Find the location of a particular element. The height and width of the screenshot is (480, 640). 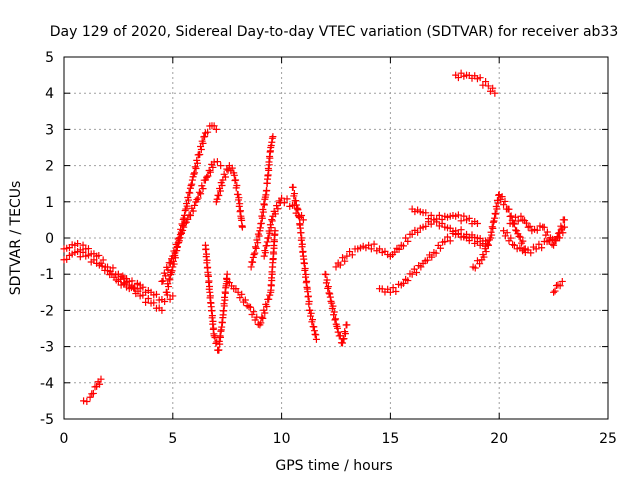

y-tick-label: 4 is located at coordinates (49, 94).